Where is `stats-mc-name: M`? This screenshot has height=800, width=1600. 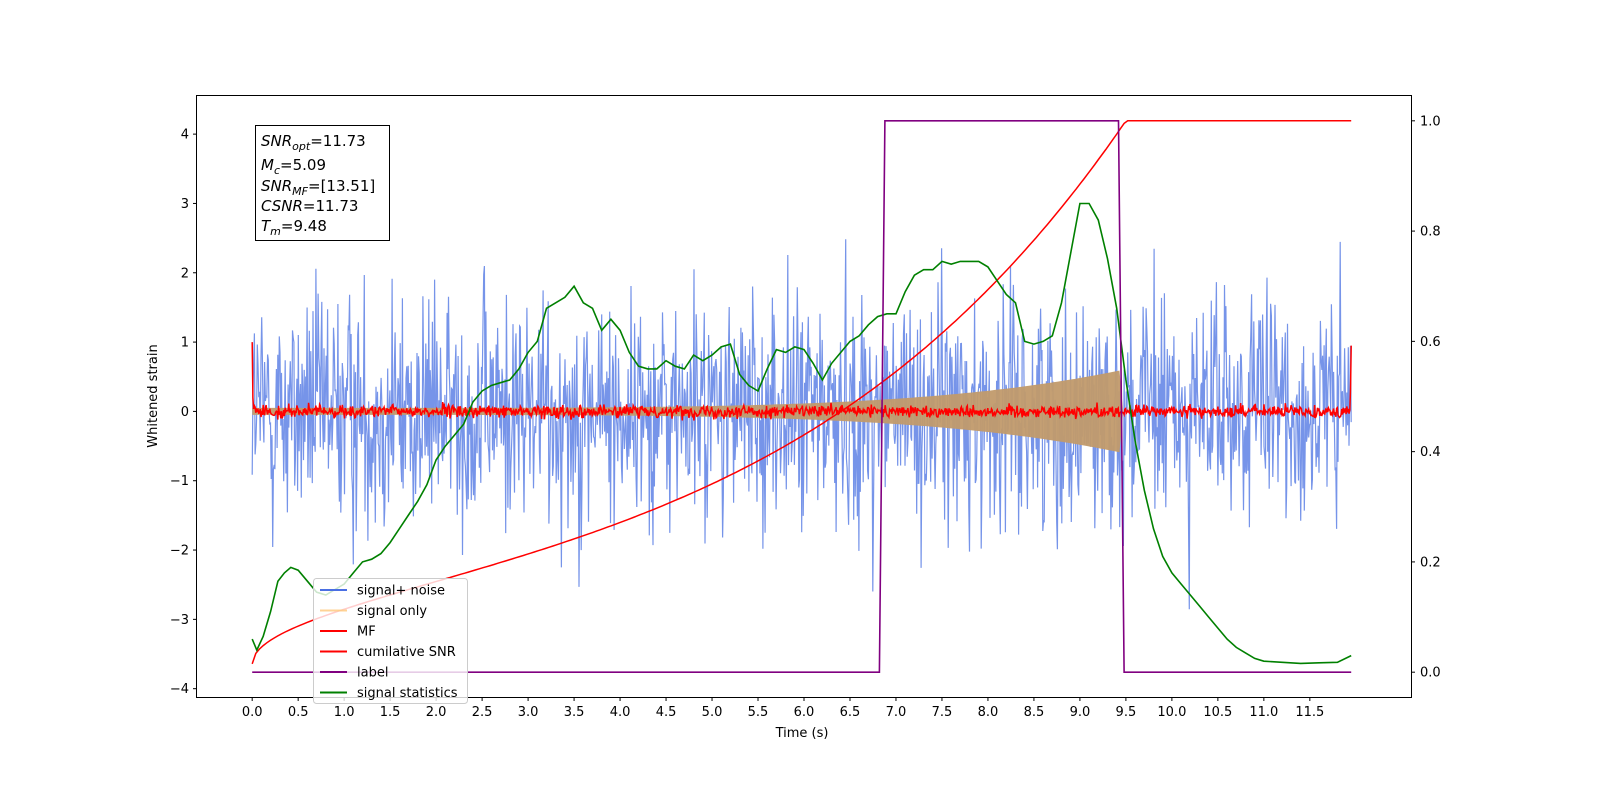
stats-mc-name: M is located at coordinates (267, 165).